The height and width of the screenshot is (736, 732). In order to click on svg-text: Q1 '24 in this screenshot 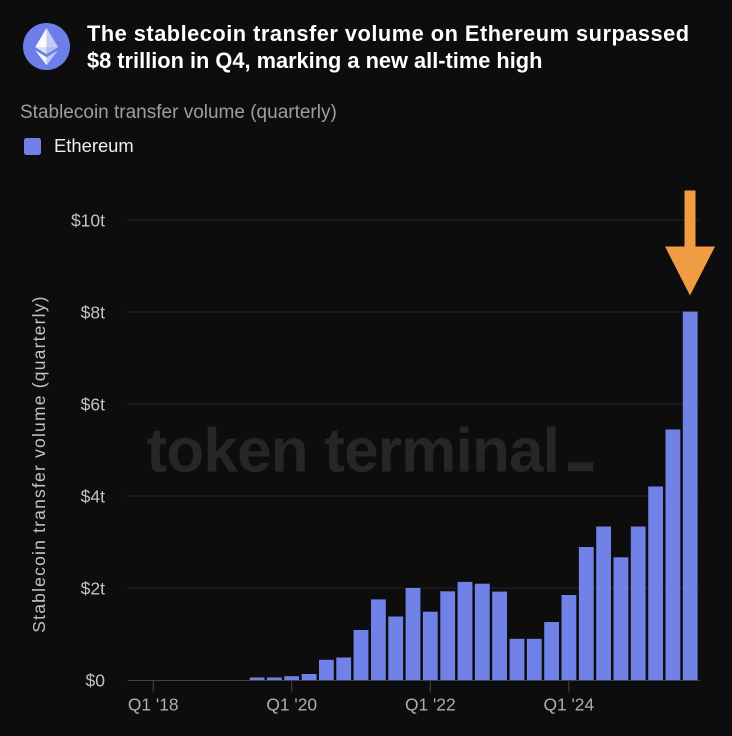, I will do `click(568, 705)`.